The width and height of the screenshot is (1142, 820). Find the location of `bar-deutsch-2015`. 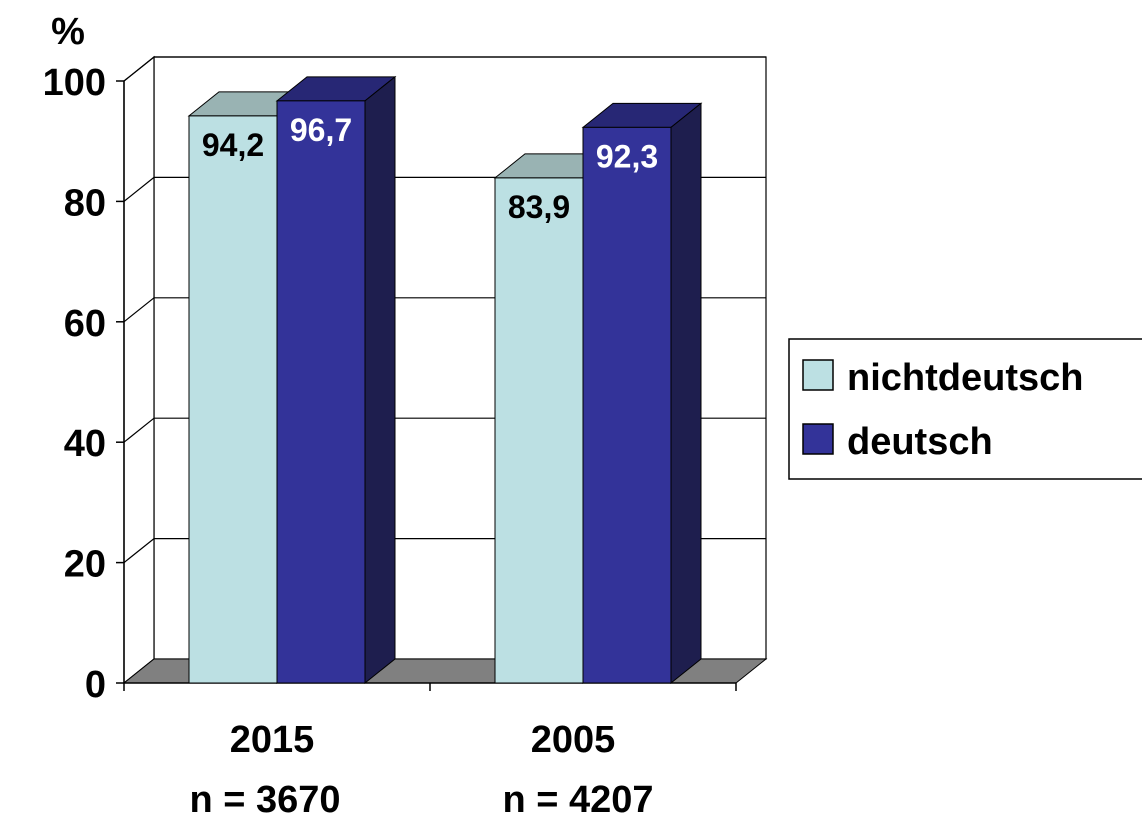

bar-deutsch-2015 is located at coordinates (336, 380).